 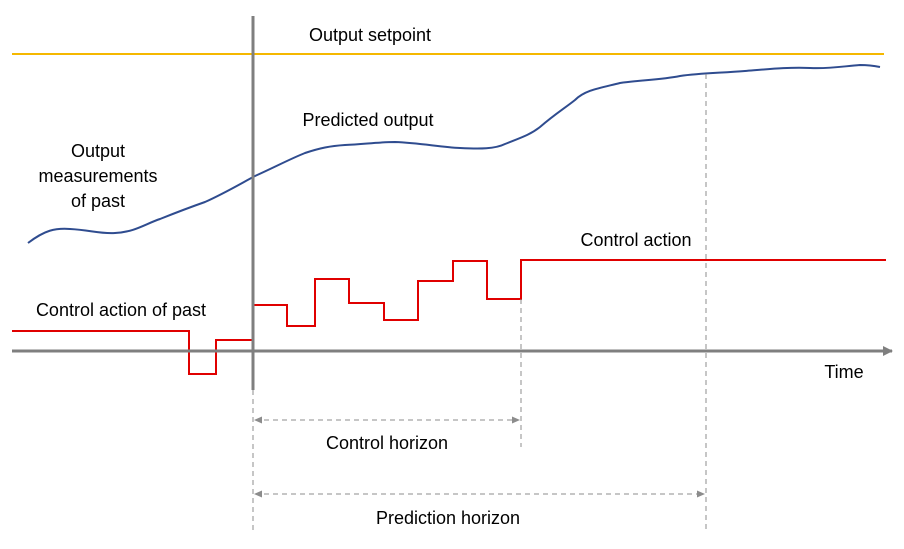 What do you see at coordinates (98, 201) in the screenshot?
I see `output-measurements-label-line3: of past` at bounding box center [98, 201].